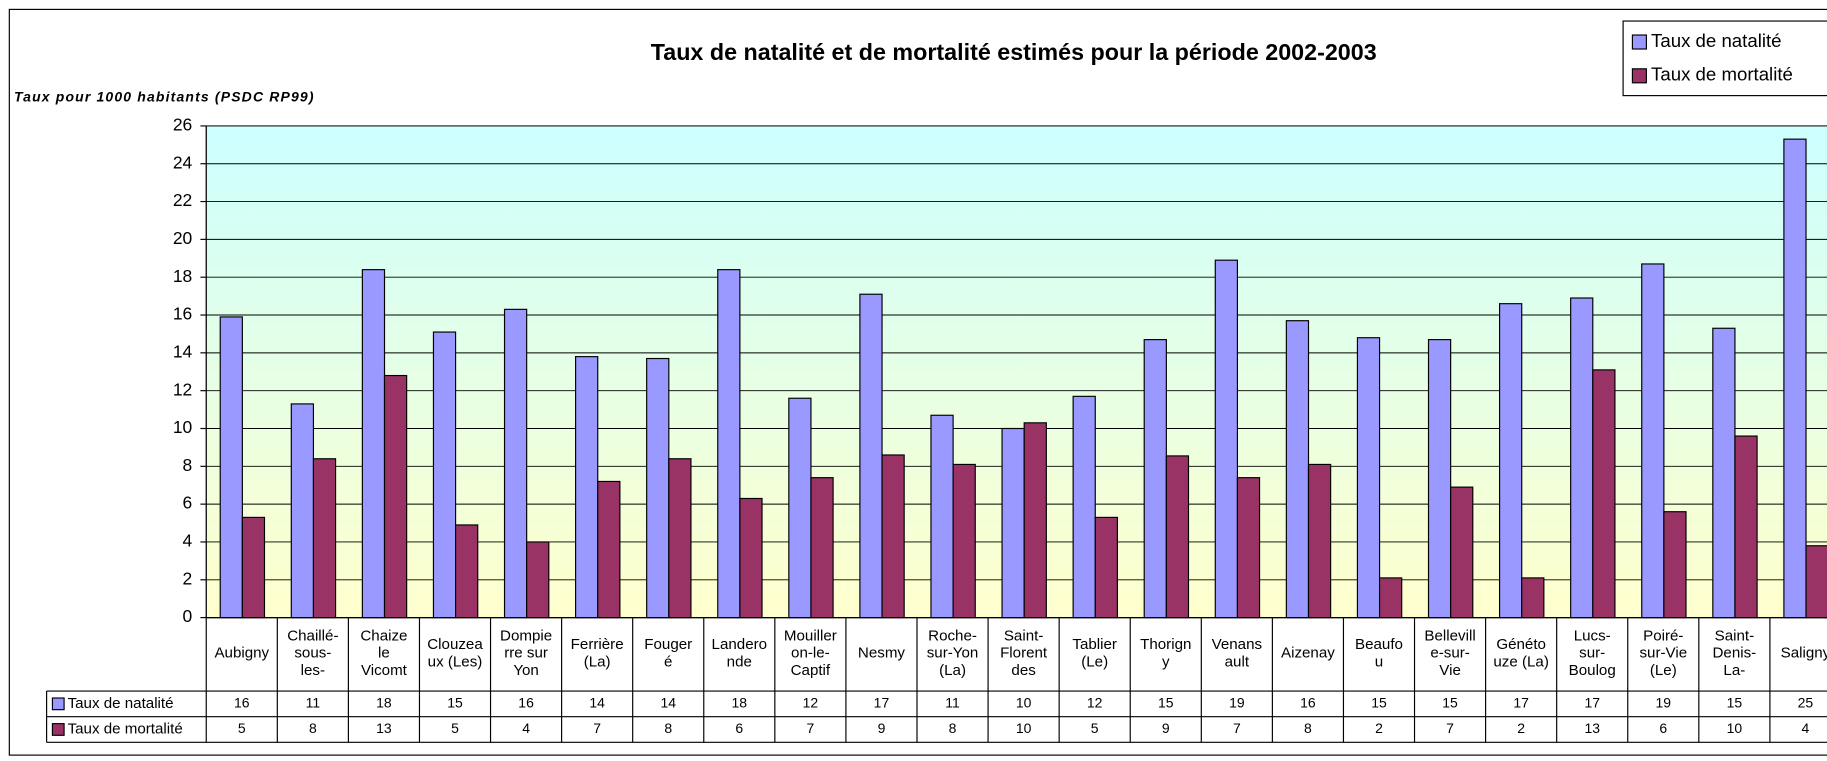 The image size is (1827, 761). What do you see at coordinates (183, 427) in the screenshot?
I see `y-tick-label: 10` at bounding box center [183, 427].